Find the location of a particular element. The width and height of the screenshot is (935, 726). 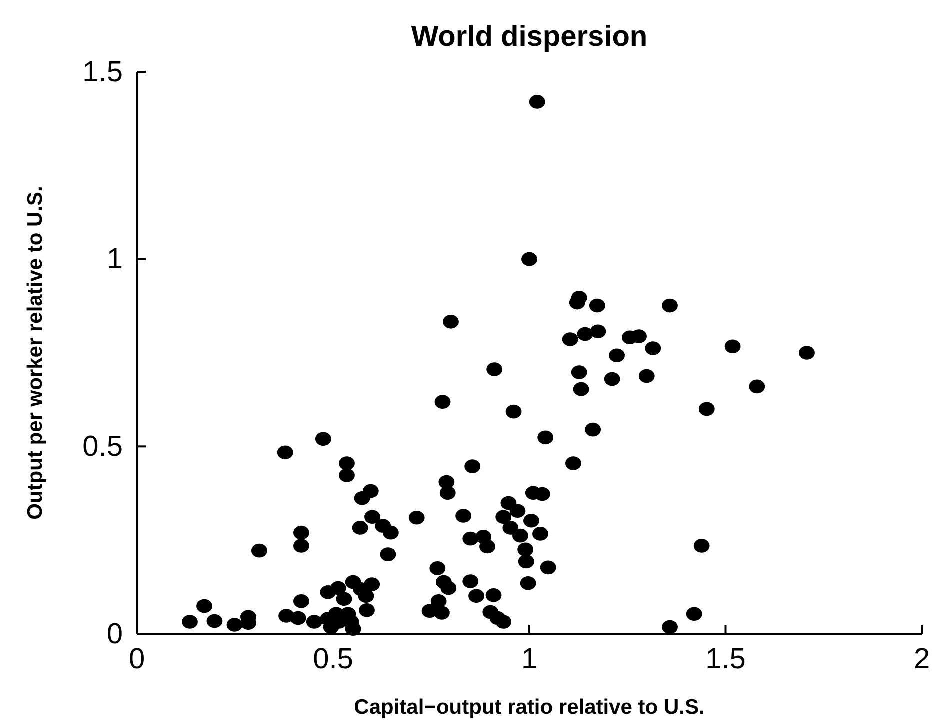

x-tick-label: 1.5 is located at coordinates (726, 660).